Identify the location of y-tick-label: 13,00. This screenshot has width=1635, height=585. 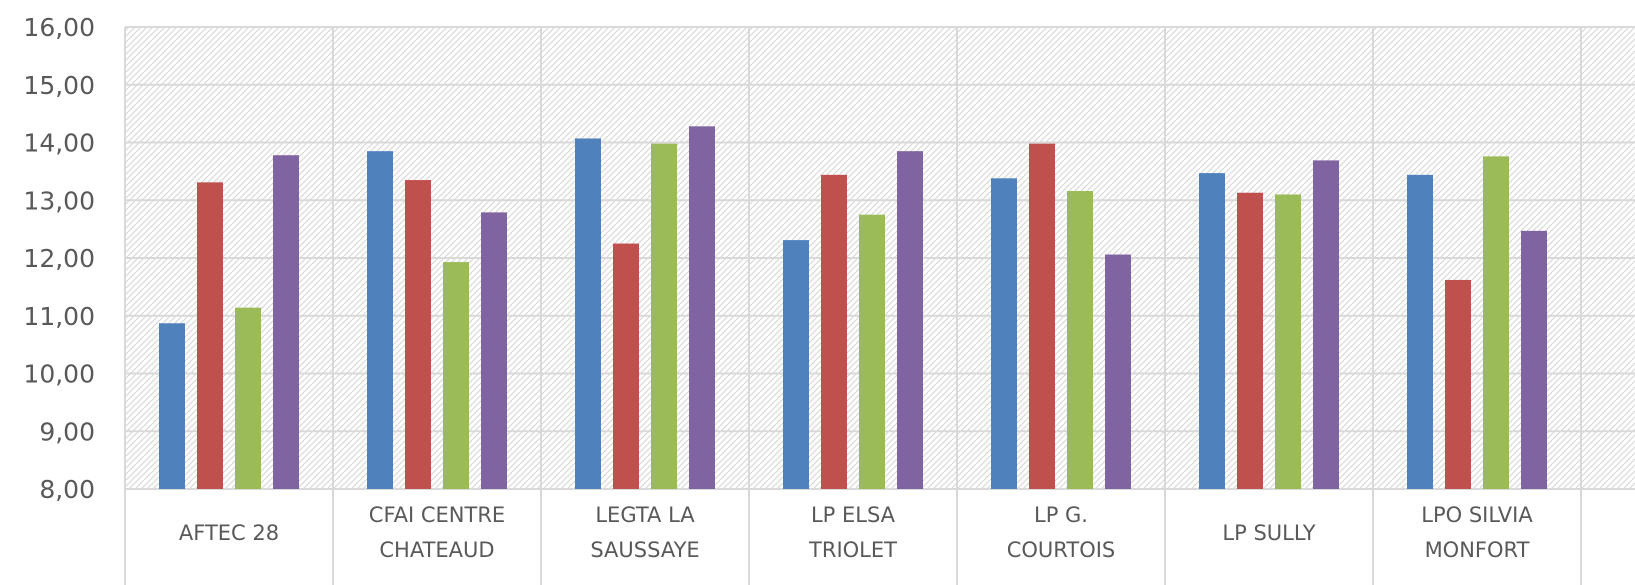
(59, 200).